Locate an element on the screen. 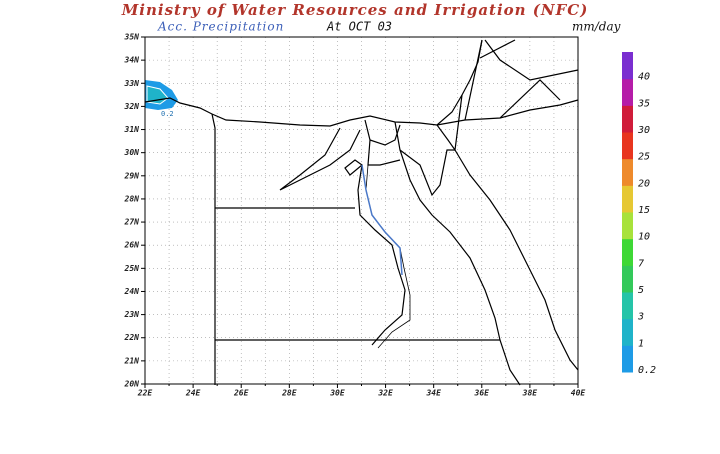  lon-label: 28E is located at coordinates (289, 393).